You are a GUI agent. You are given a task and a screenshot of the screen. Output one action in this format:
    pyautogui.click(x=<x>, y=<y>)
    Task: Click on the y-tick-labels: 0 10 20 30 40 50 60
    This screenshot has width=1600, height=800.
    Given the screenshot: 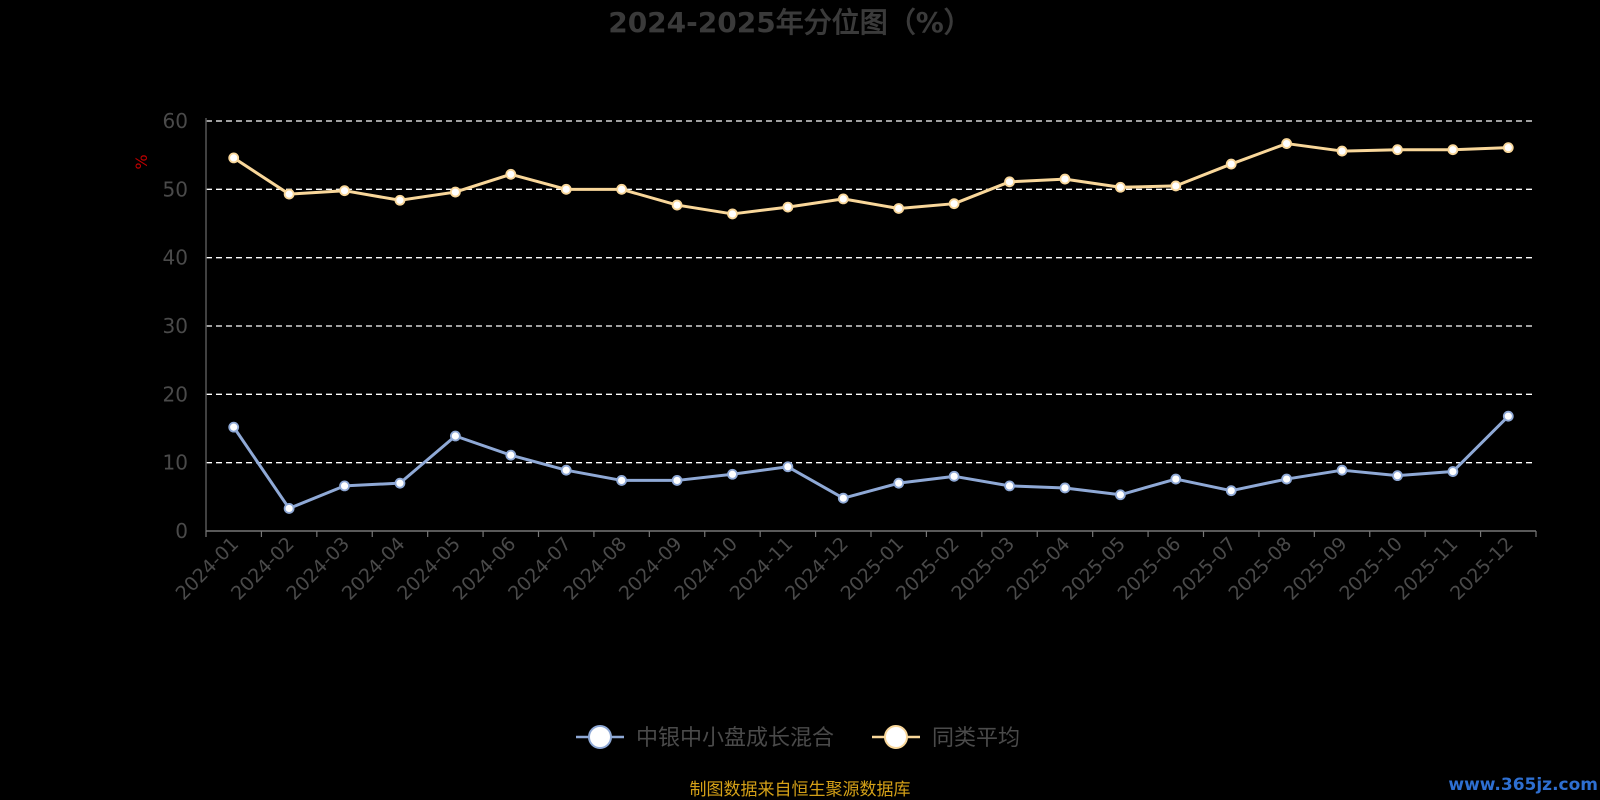 What is the action you would take?
    pyautogui.click(x=175, y=326)
    